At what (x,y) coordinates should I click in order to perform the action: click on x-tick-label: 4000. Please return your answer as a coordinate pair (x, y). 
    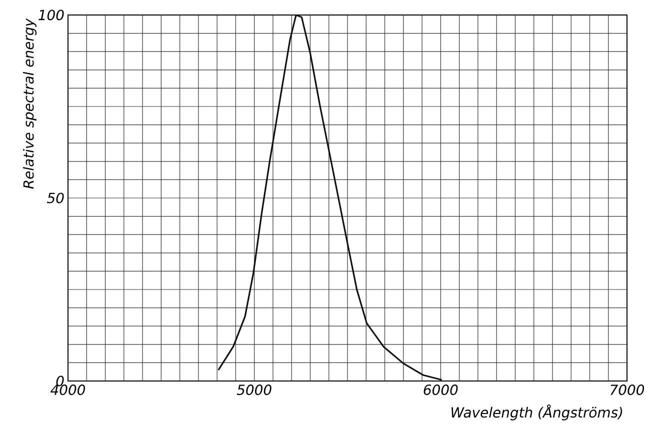
    Looking at the image, I should click on (68, 390).